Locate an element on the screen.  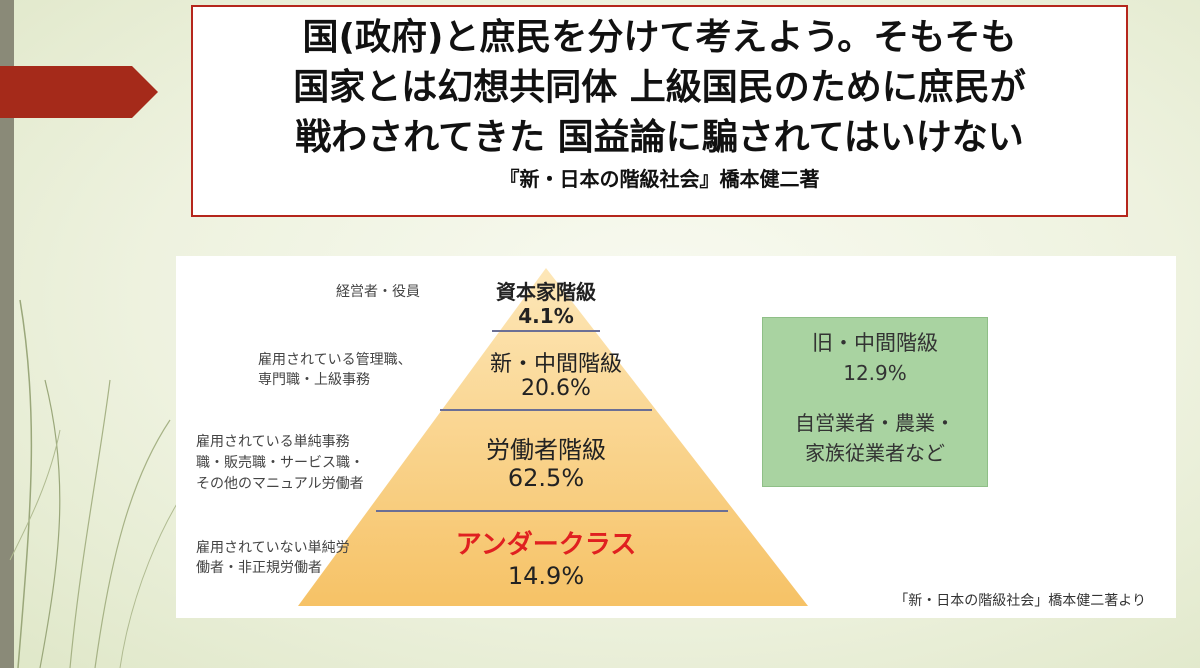
desc-line: 職・販売職・サービス職・ is located at coordinates (280, 463).